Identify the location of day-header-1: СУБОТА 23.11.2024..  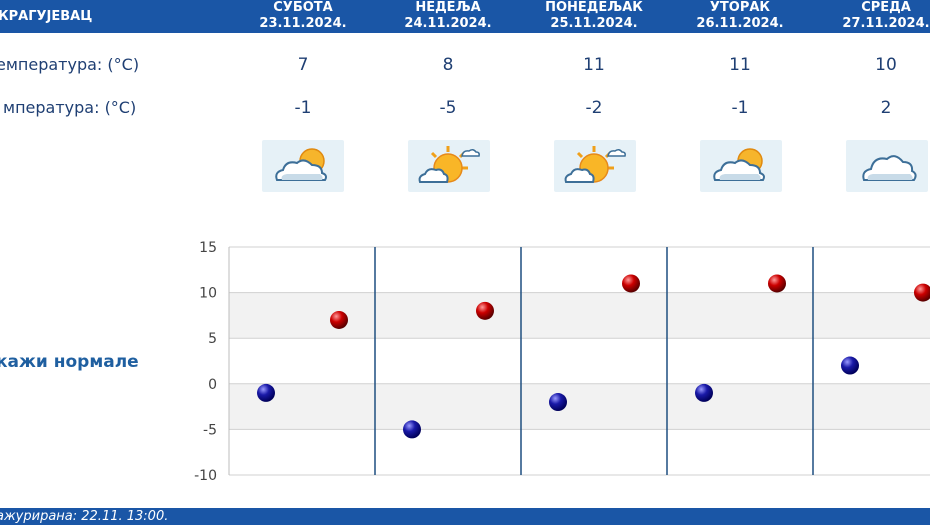
(303, 16).